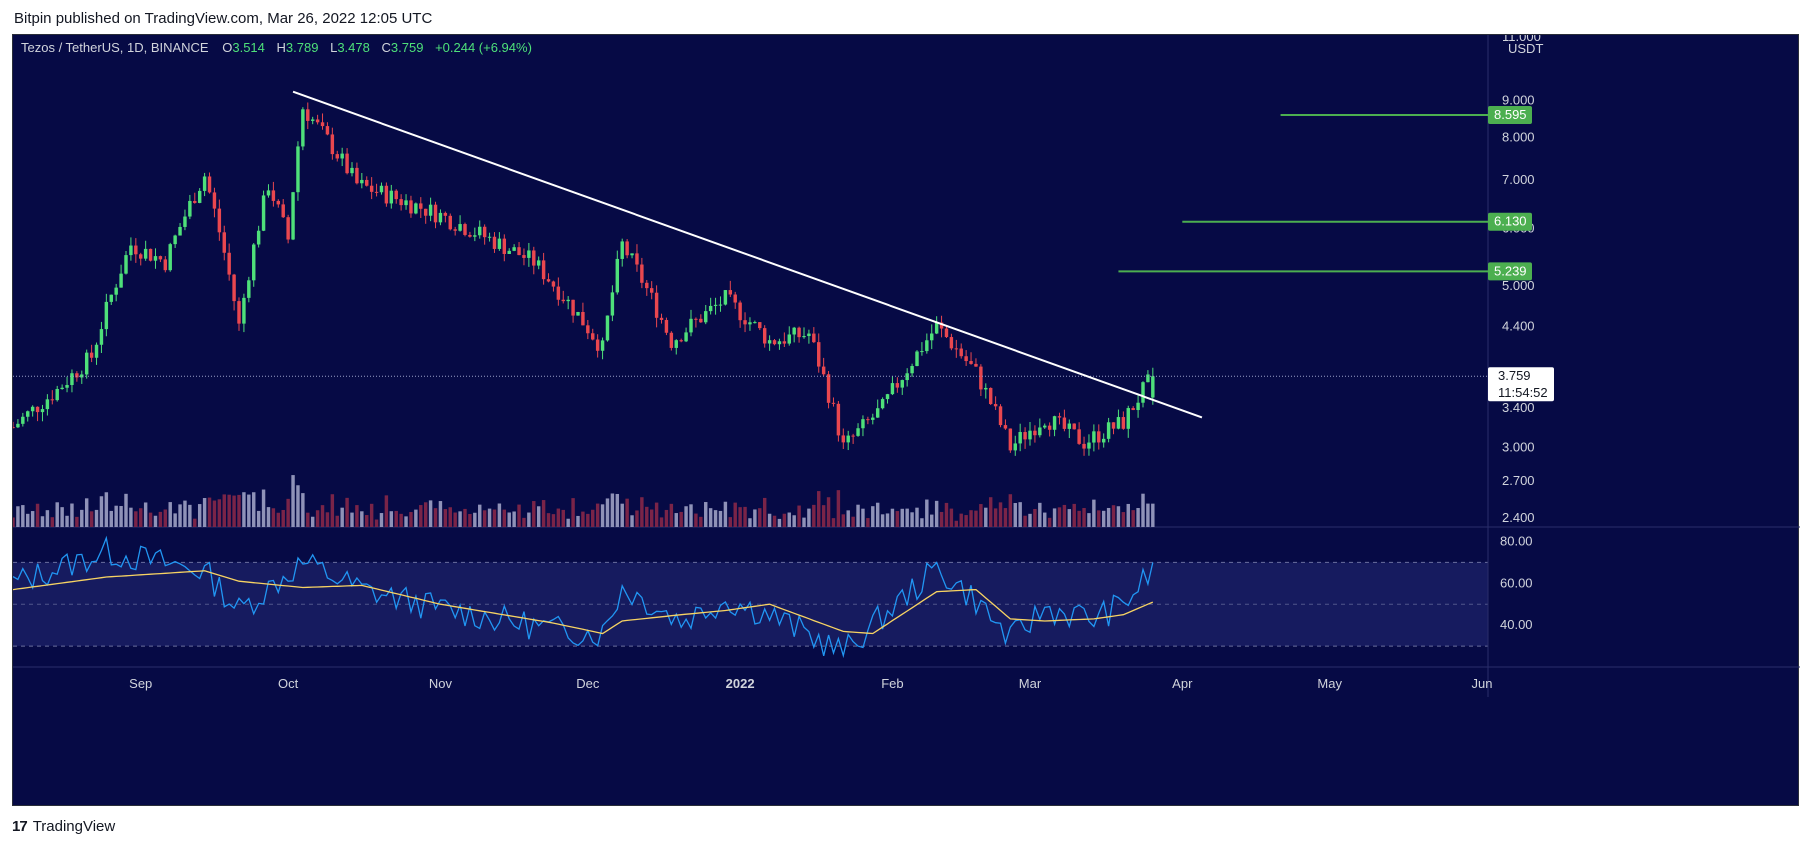 This screenshot has width=1813, height=851. I want to click on target-price-label: 8.595, so click(1510, 114).